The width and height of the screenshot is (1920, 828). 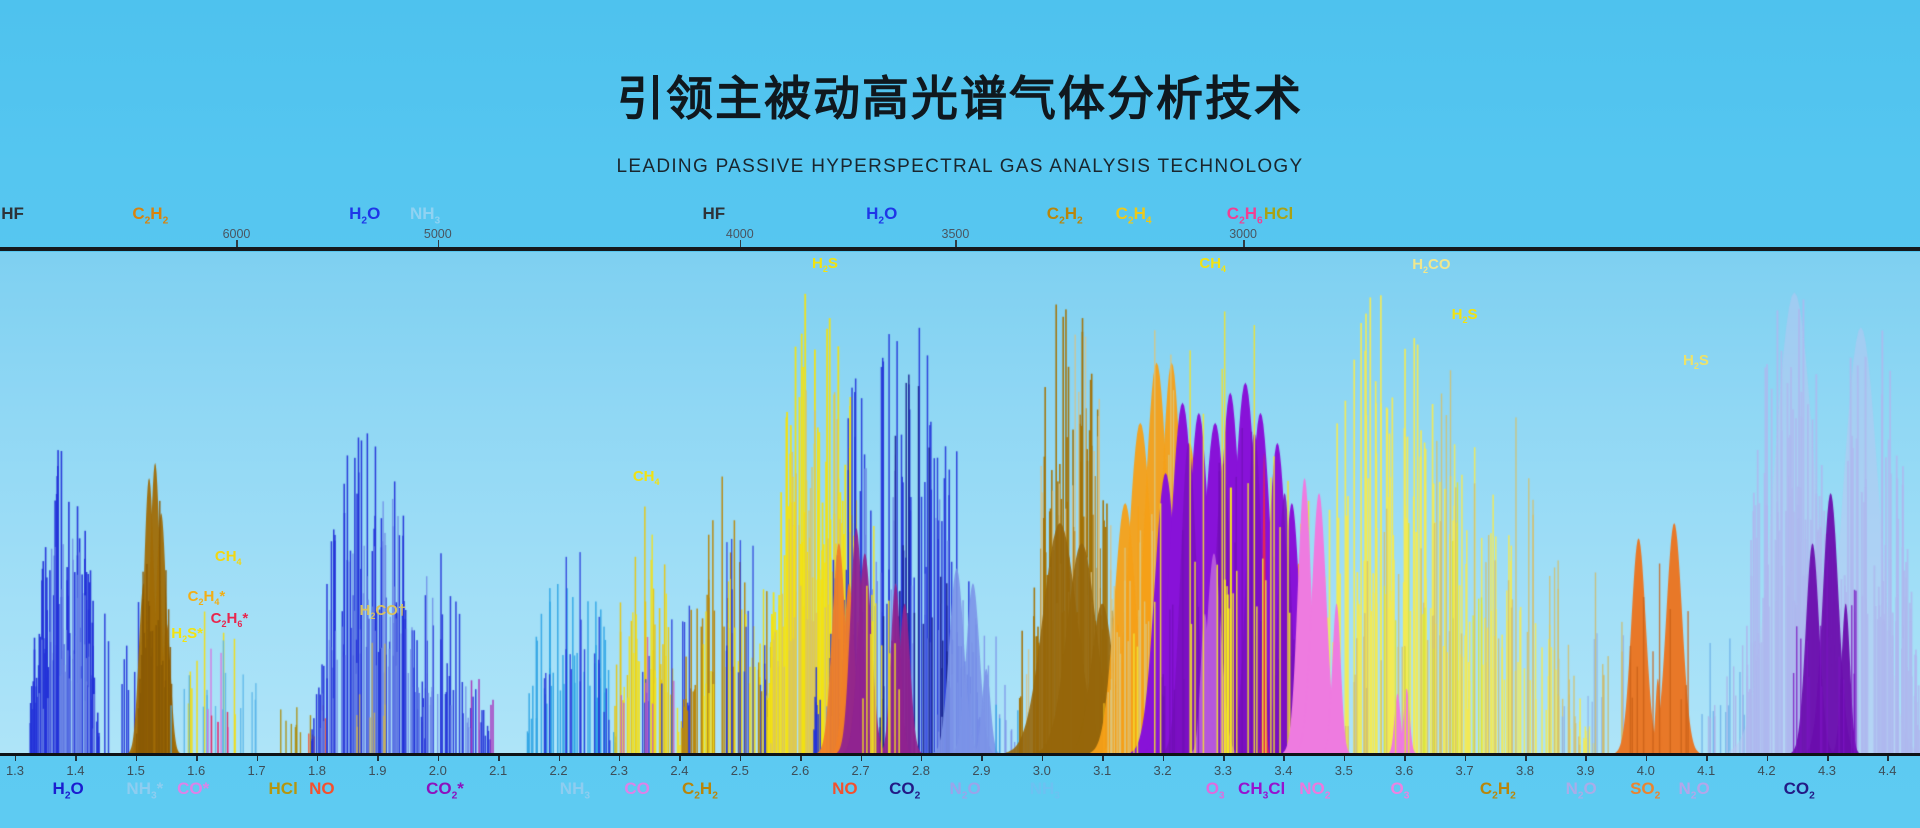 I want to click on bottom-gas-label-ch3cl: CH3Cl, so click(x=1262, y=790).